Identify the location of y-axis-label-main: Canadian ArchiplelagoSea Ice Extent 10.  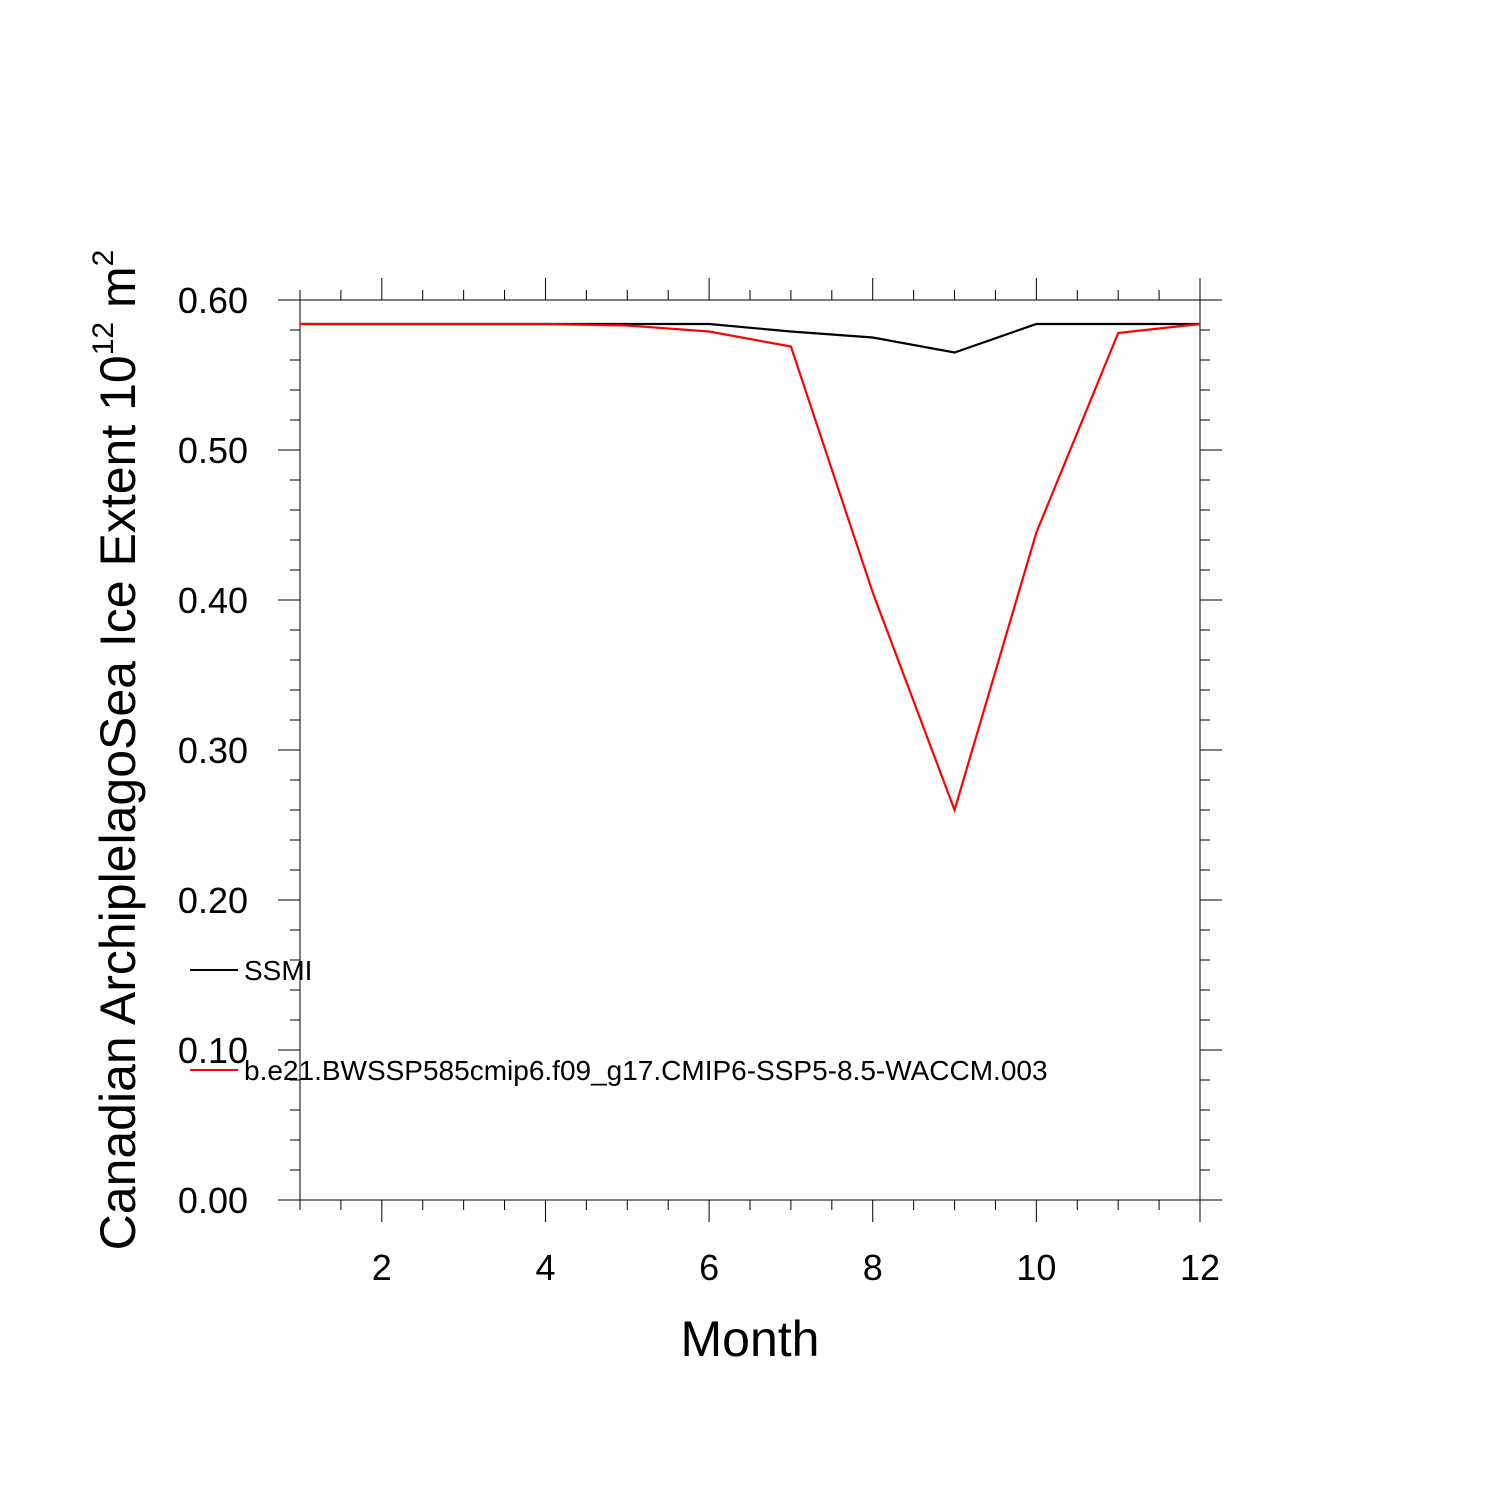
(118, 802).